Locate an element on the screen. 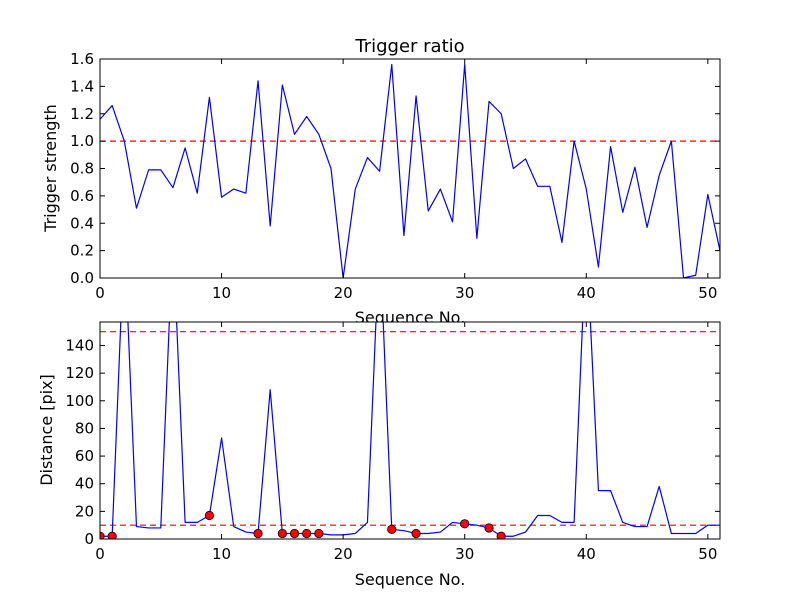  top-y-tick-label: 0.4 is located at coordinates (82, 223).